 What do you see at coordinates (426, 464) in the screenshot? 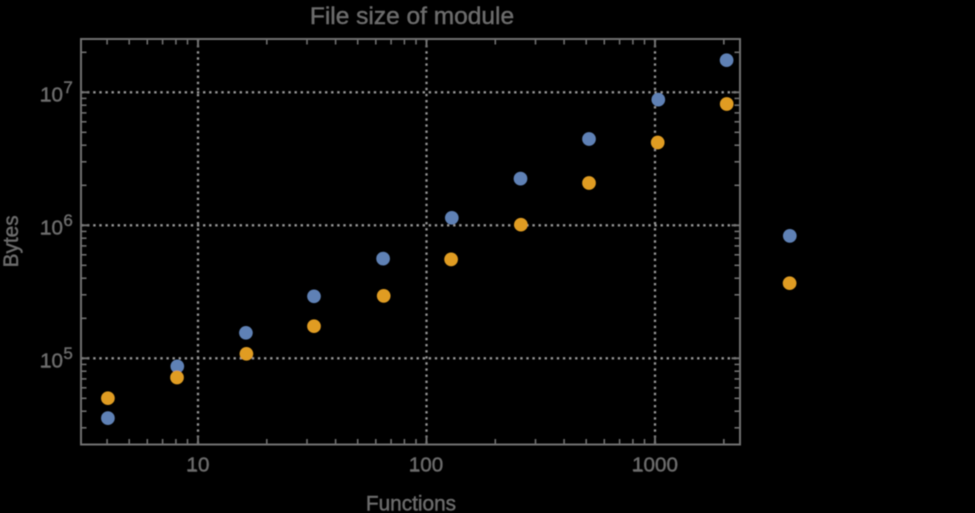
I see `svg-text: 100` at bounding box center [426, 464].